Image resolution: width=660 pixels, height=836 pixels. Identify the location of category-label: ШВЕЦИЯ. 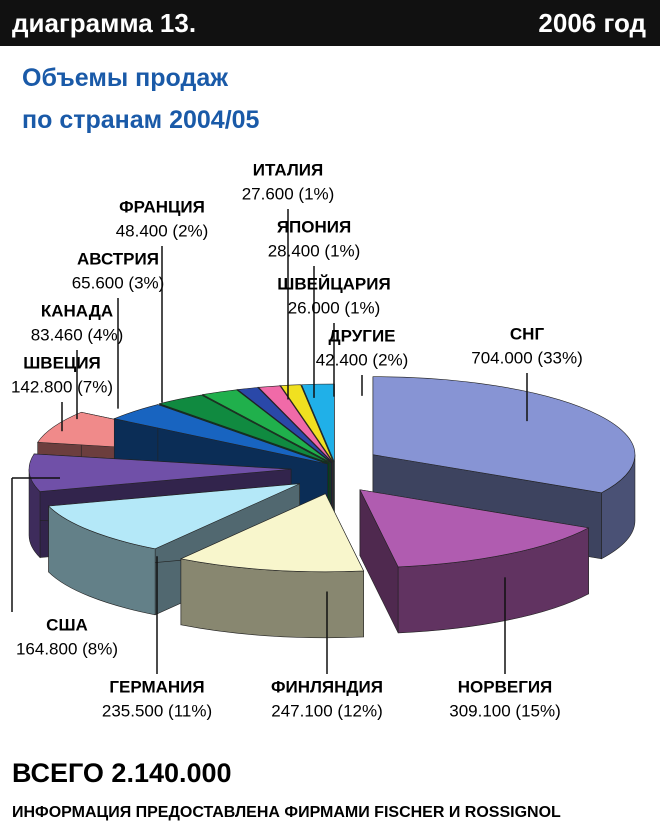
(62, 362).